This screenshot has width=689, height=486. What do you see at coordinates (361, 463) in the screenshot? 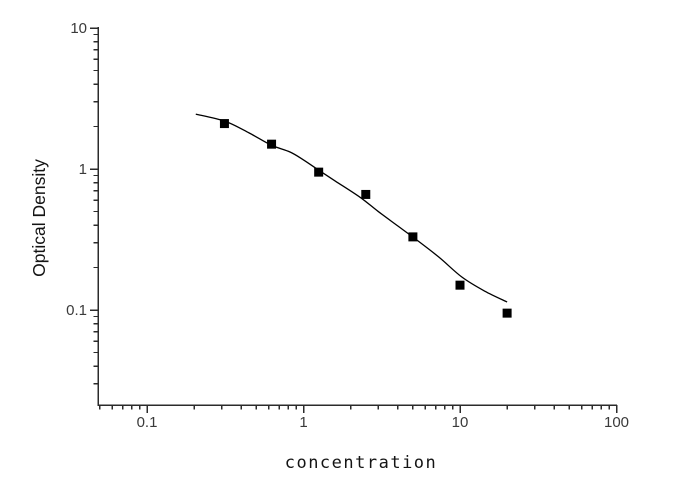
I see `x-axis-title: concentration` at bounding box center [361, 463].